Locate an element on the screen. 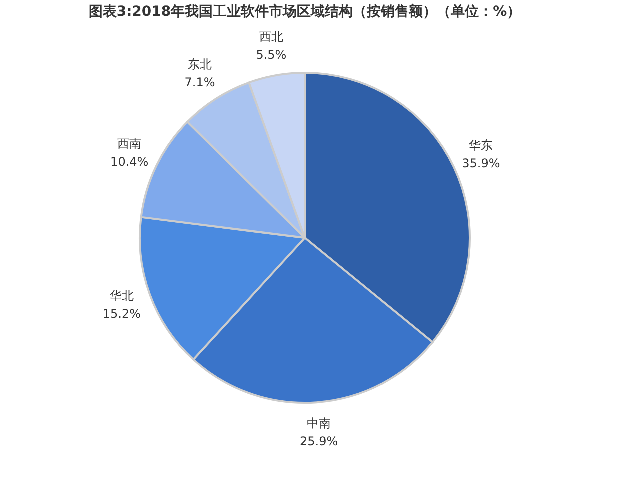  data-label: 10.4% is located at coordinates (129, 161).